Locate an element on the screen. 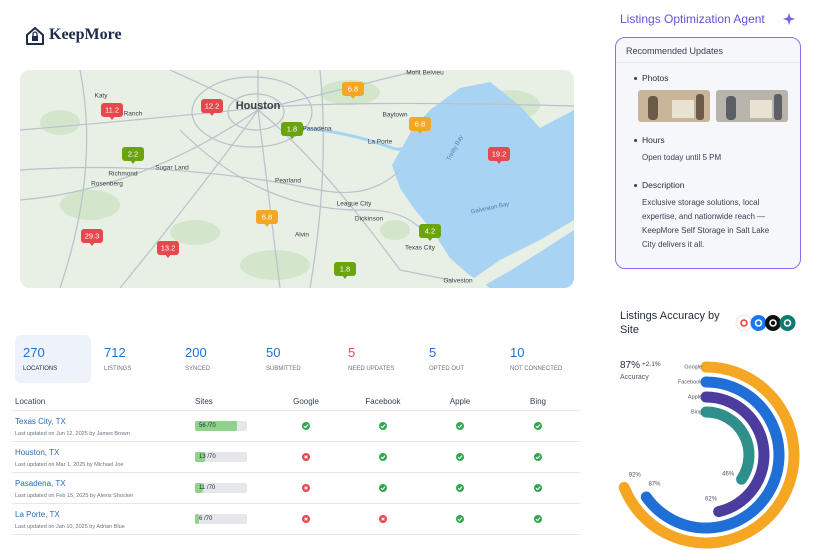  map-ring-road is located at coordinates (252, 112).